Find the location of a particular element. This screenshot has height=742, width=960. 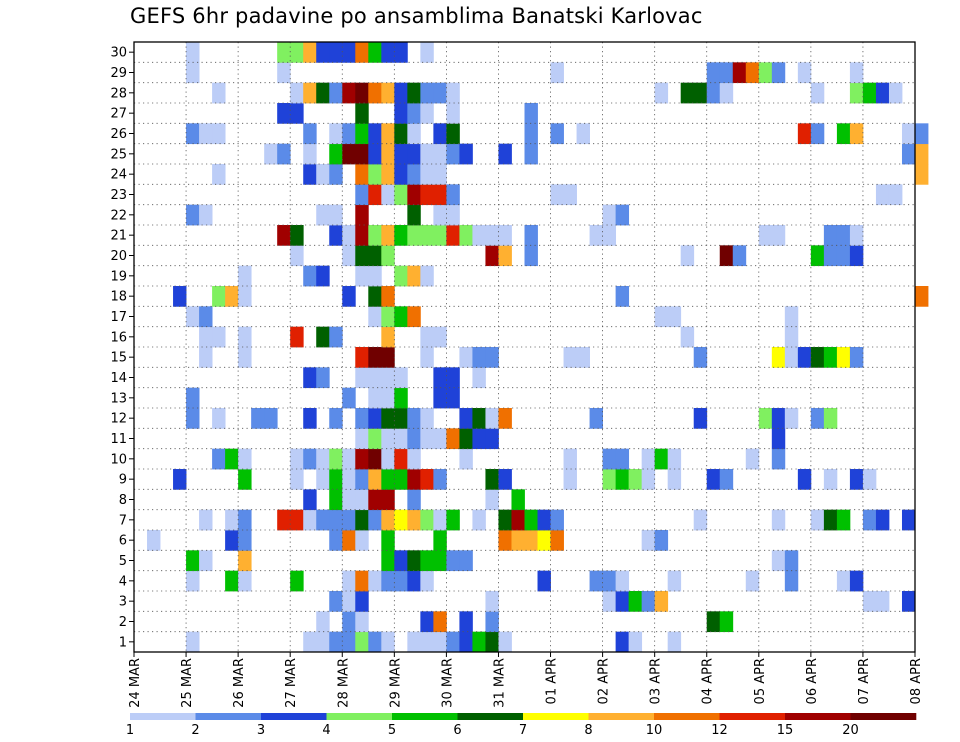

y-tick-label: 9 is located at coordinates (123, 480).